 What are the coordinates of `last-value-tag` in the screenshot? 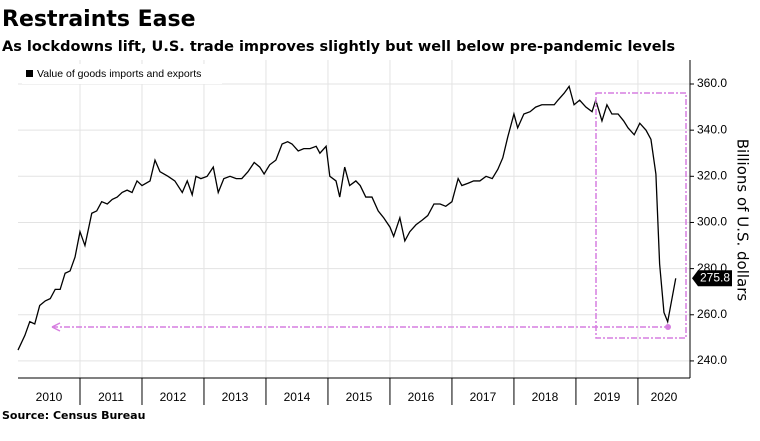 It's located at (712, 278).